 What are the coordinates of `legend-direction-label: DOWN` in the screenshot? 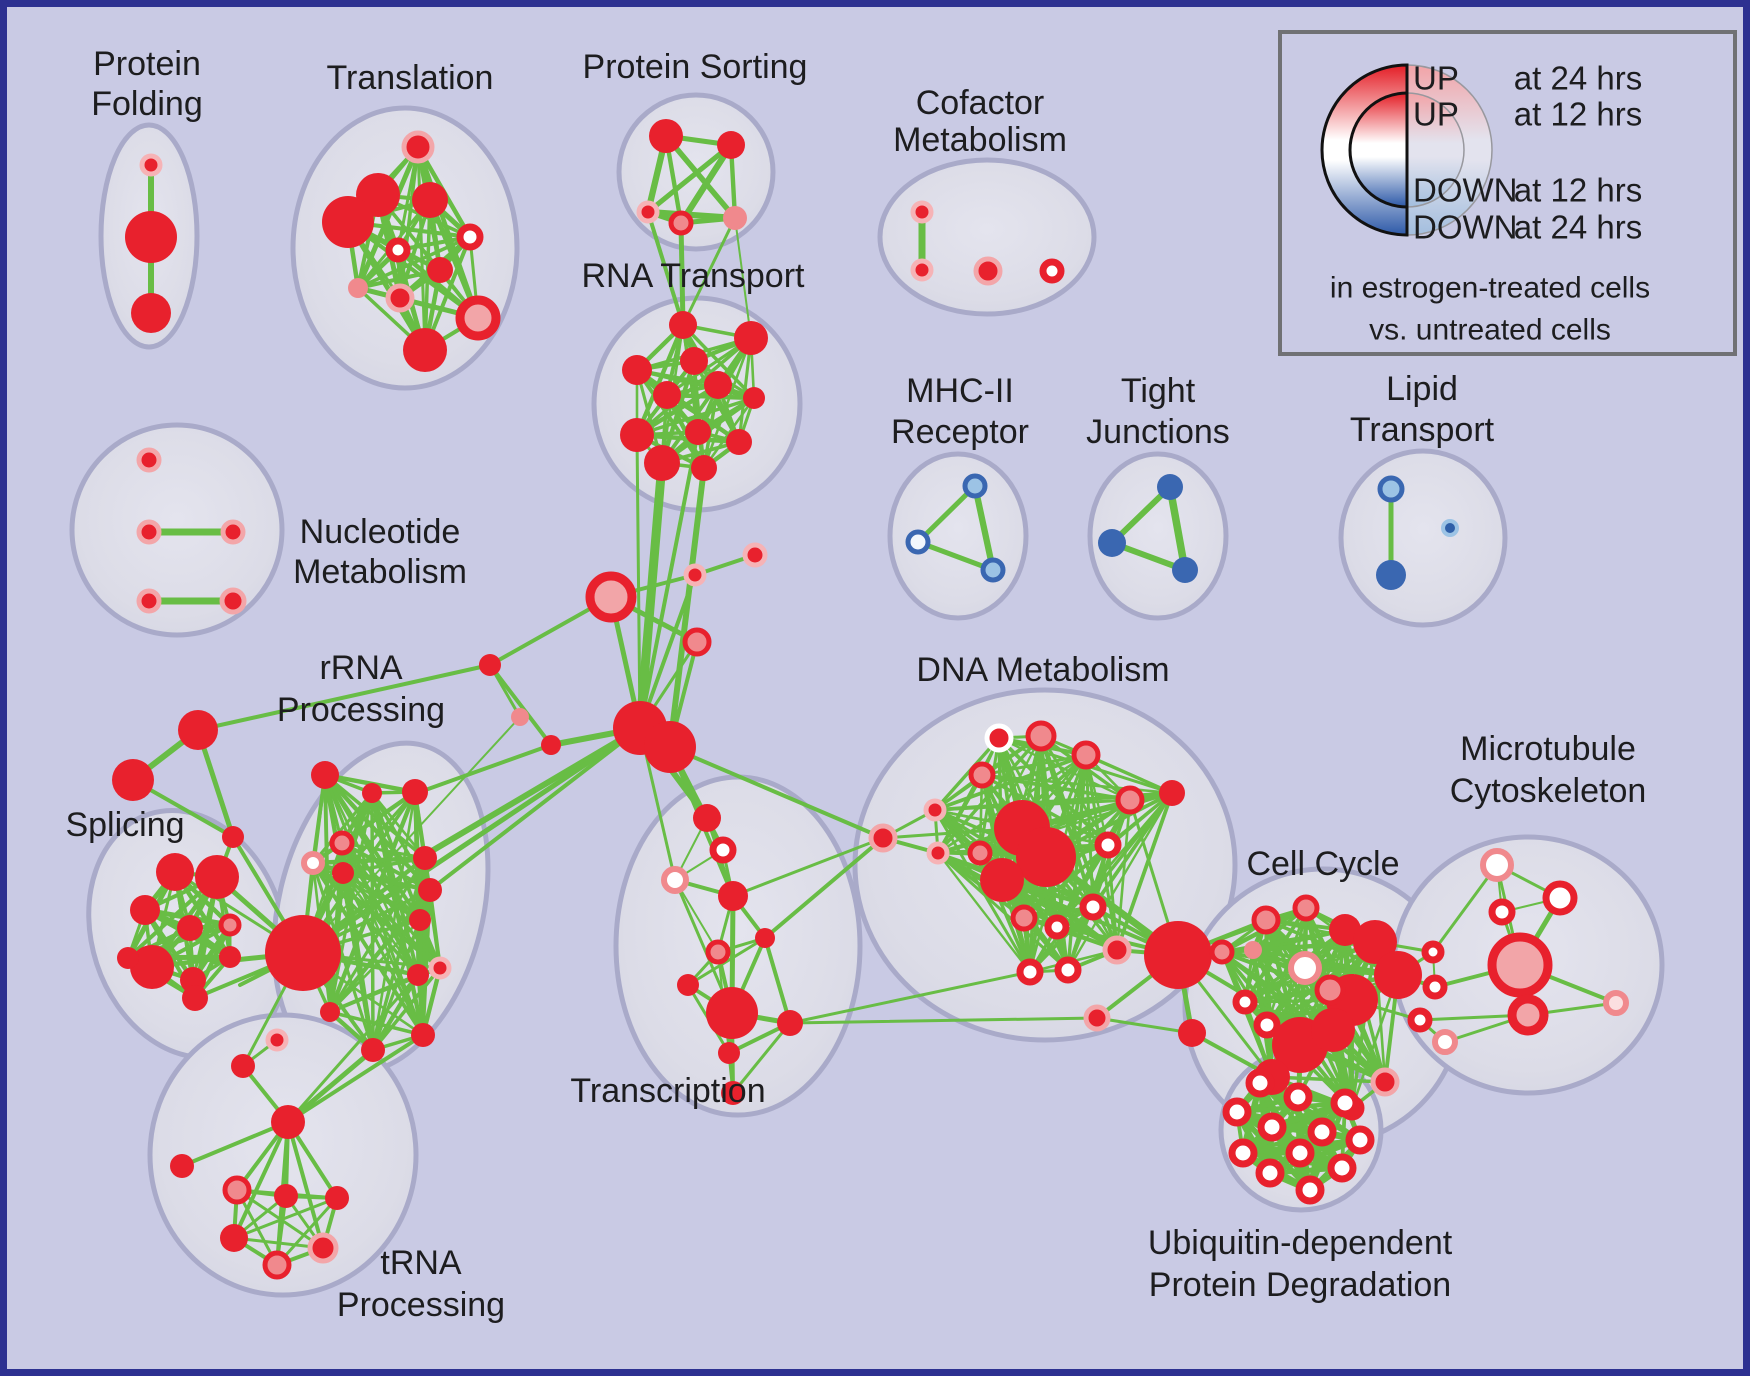 It's located at (1465, 190).